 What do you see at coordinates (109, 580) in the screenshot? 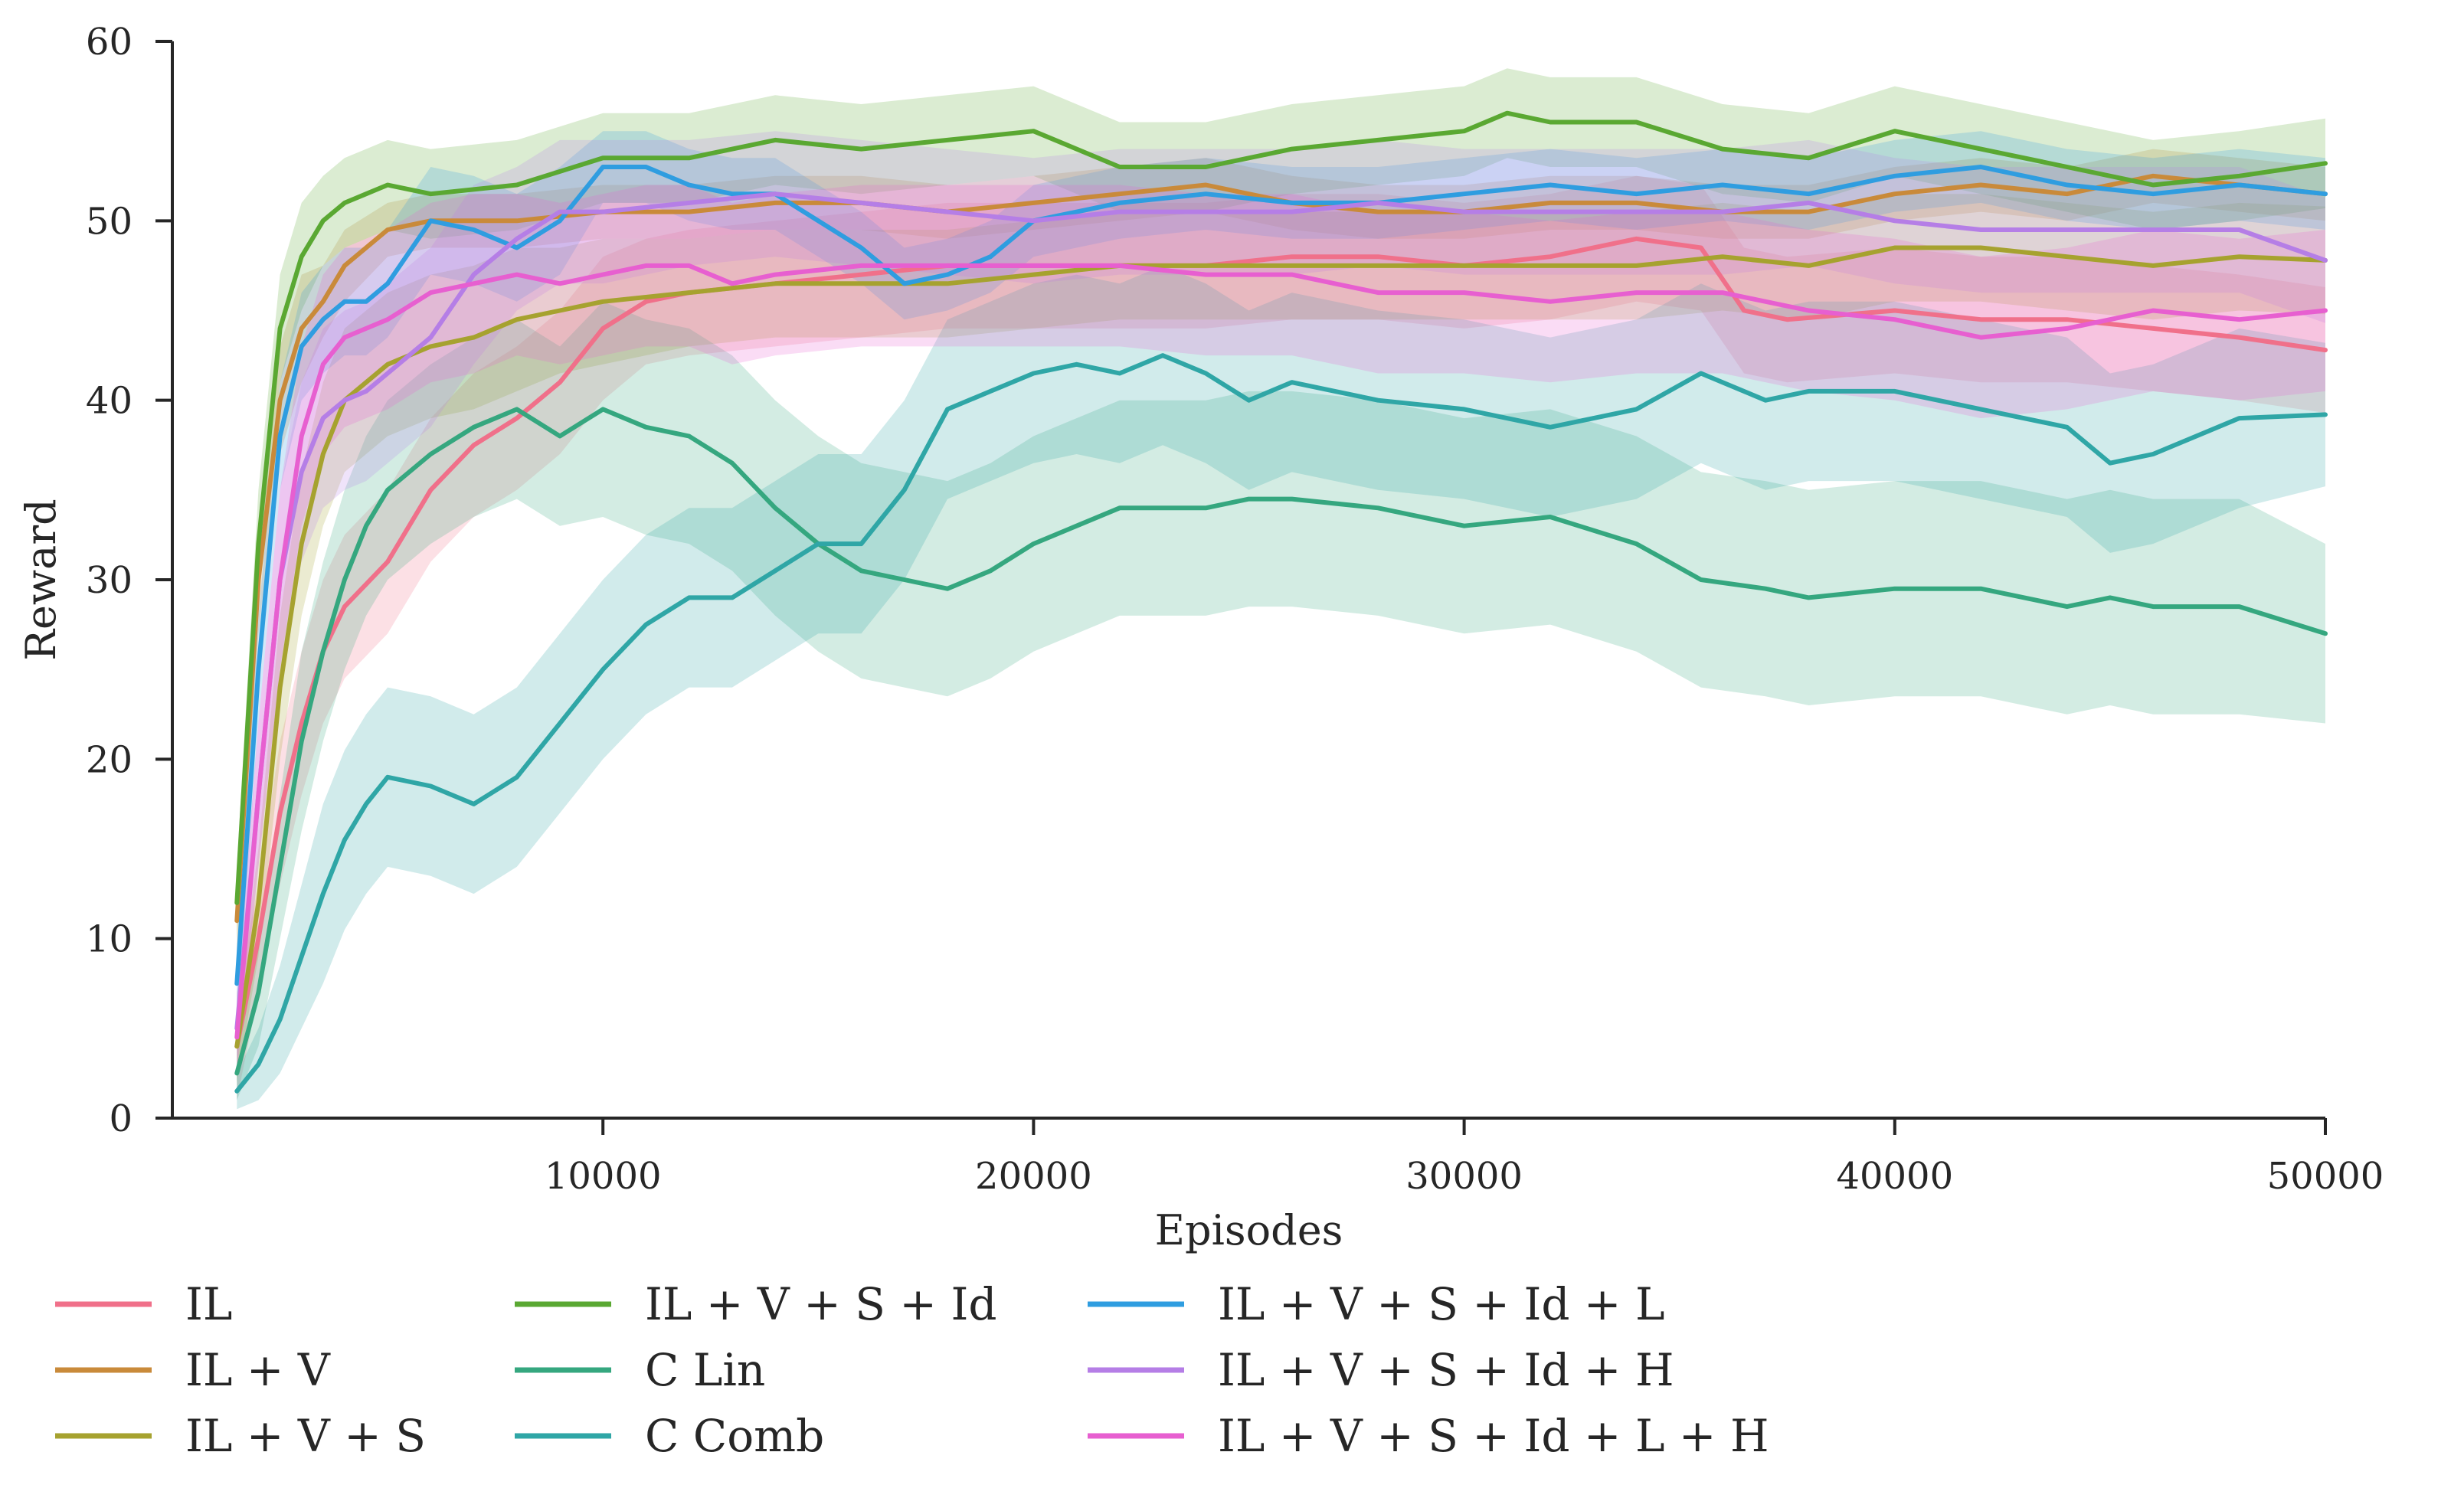
I see `y-tick-label: 30` at bounding box center [109, 580].